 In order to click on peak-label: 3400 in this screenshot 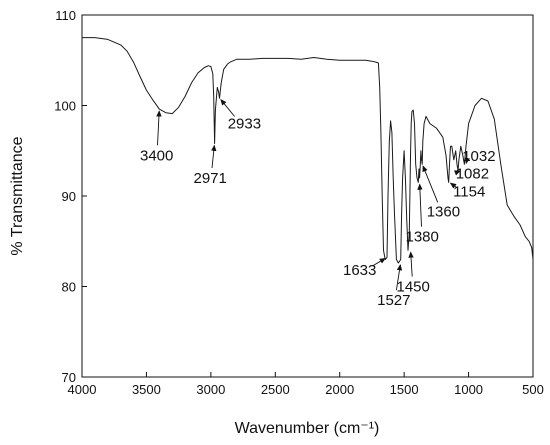, I will do `click(156, 155)`.